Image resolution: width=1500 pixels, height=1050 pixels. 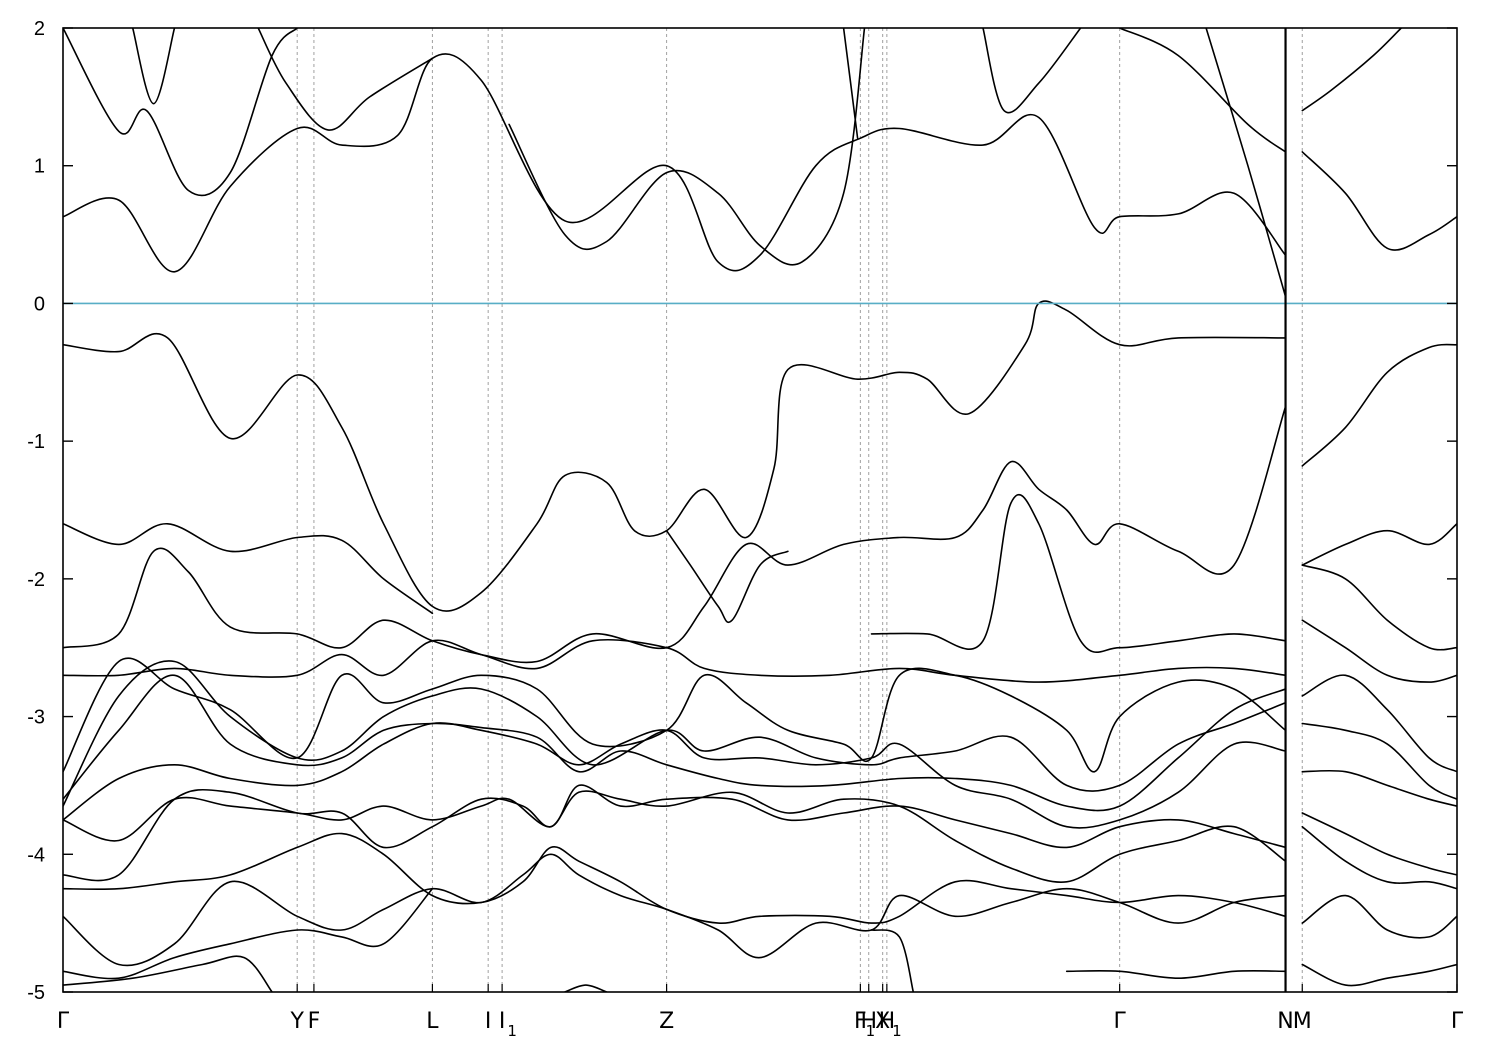 I want to click on y-tick-label: 2, so click(x=39, y=29).